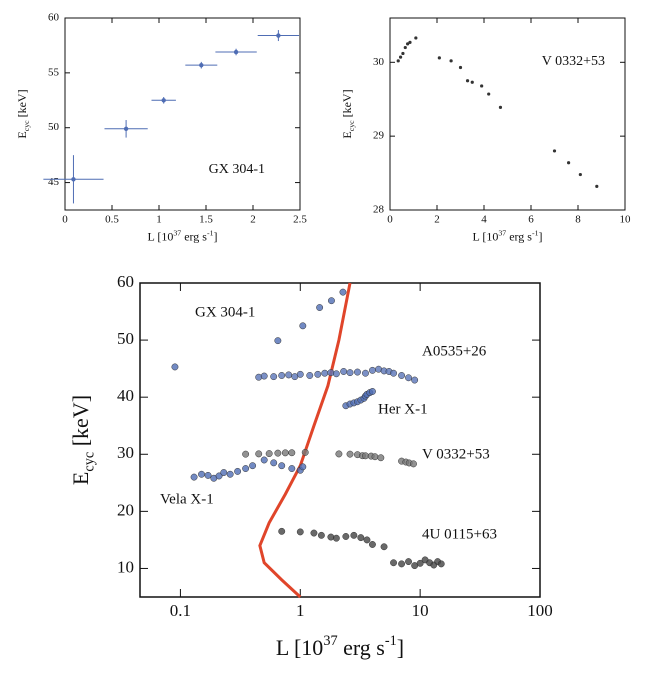 The width and height of the screenshot is (654, 678). Describe the element at coordinates (578, 219) in the screenshot. I see `x-tick-label: 8` at that location.